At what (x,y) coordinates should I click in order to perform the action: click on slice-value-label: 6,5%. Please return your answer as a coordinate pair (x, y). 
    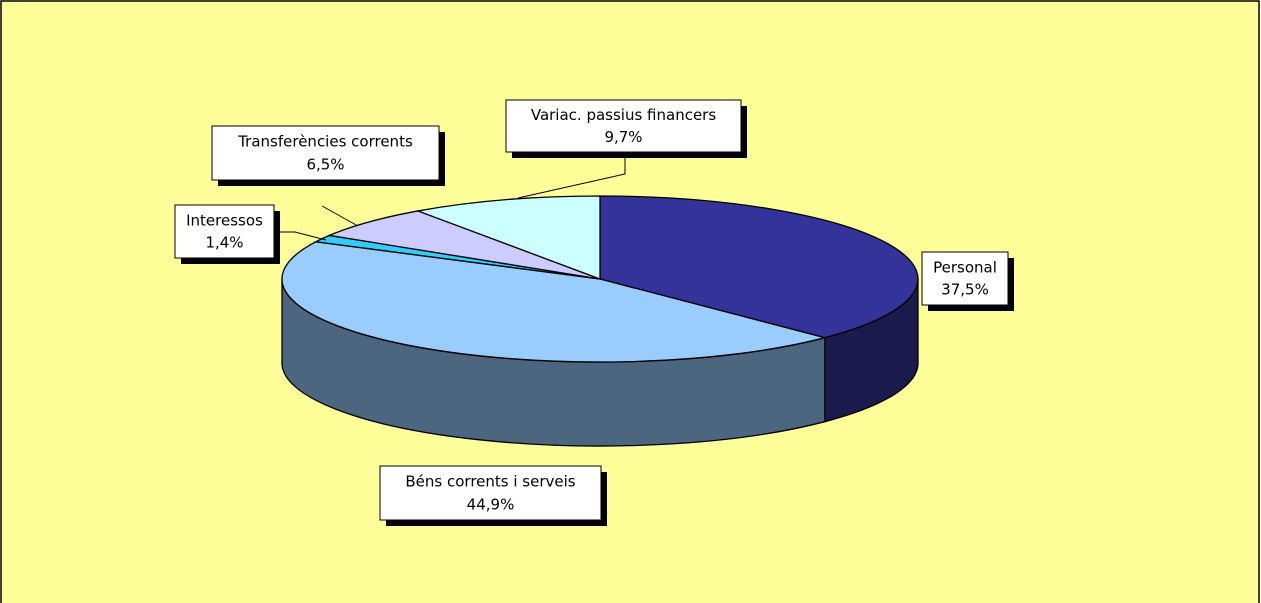
    Looking at the image, I should click on (325, 164).